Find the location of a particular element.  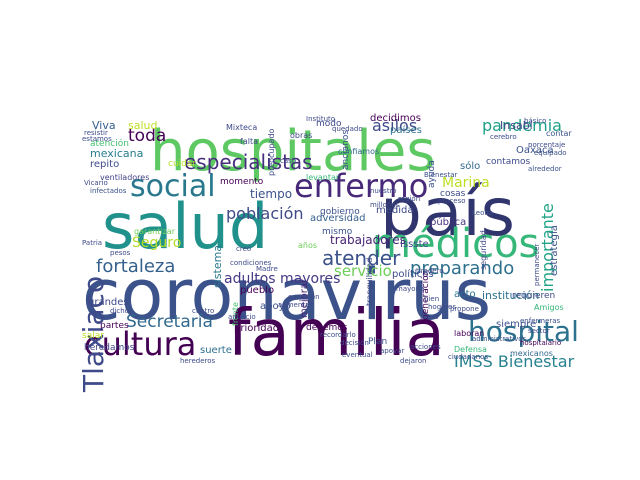

wordcloud-word: proceso is located at coordinates (452, 201).